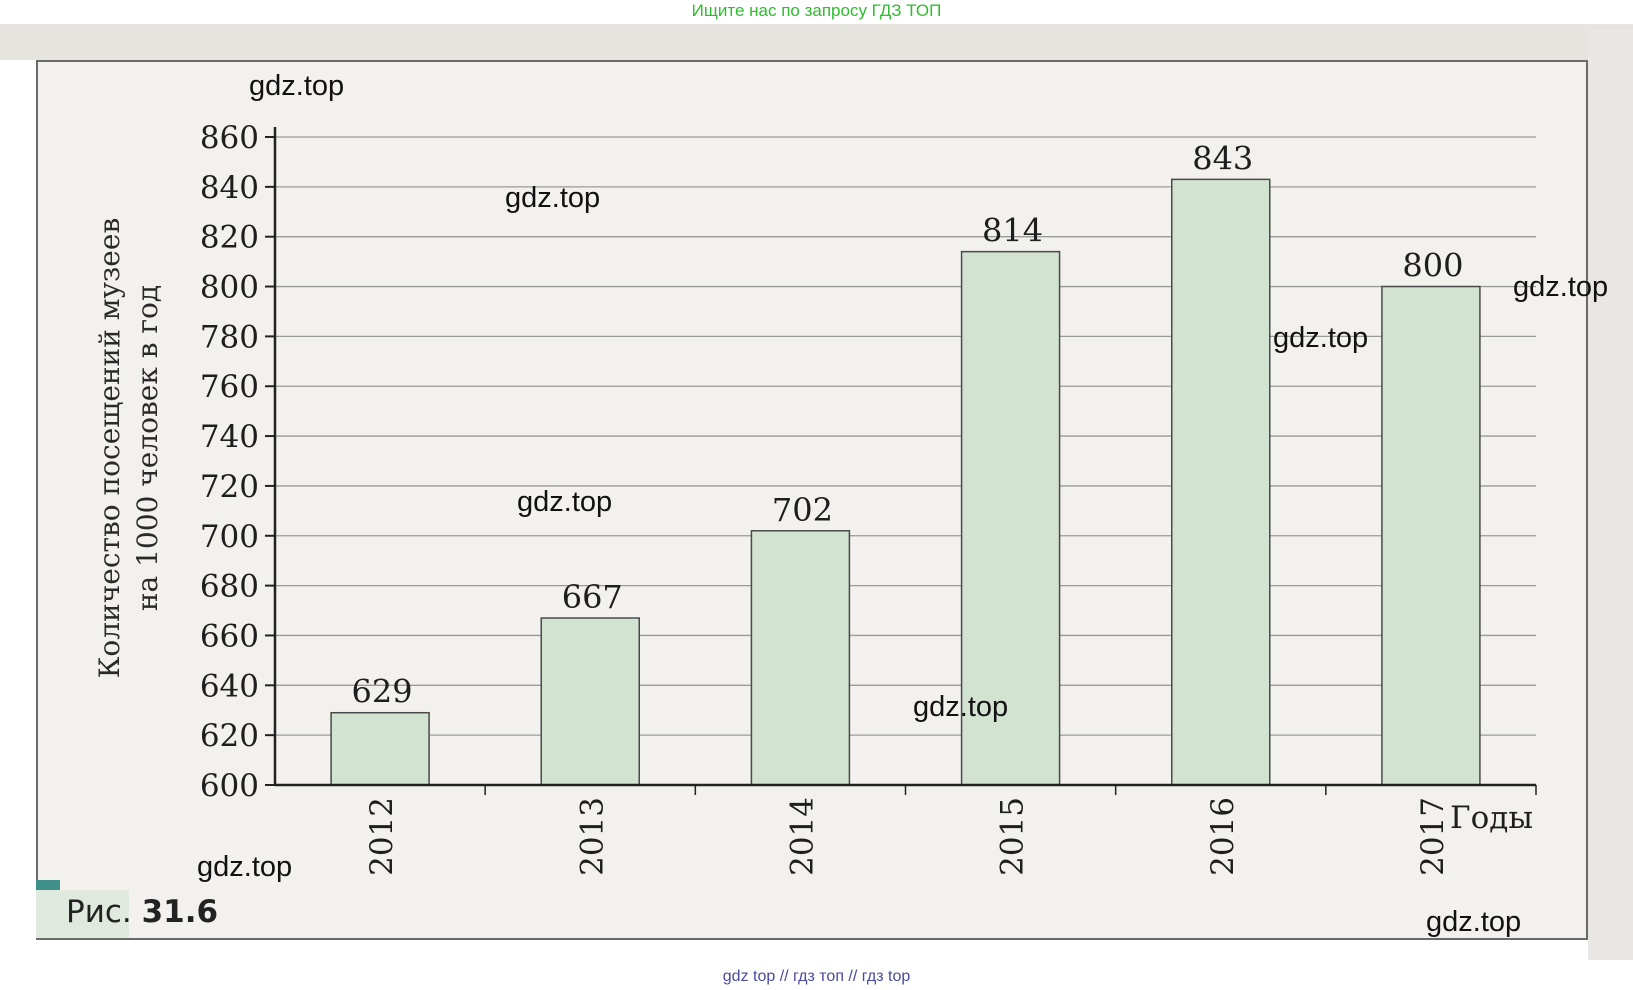 The height and width of the screenshot is (990, 1633). What do you see at coordinates (816, 42) in the screenshot?
I see `page-top-strip` at bounding box center [816, 42].